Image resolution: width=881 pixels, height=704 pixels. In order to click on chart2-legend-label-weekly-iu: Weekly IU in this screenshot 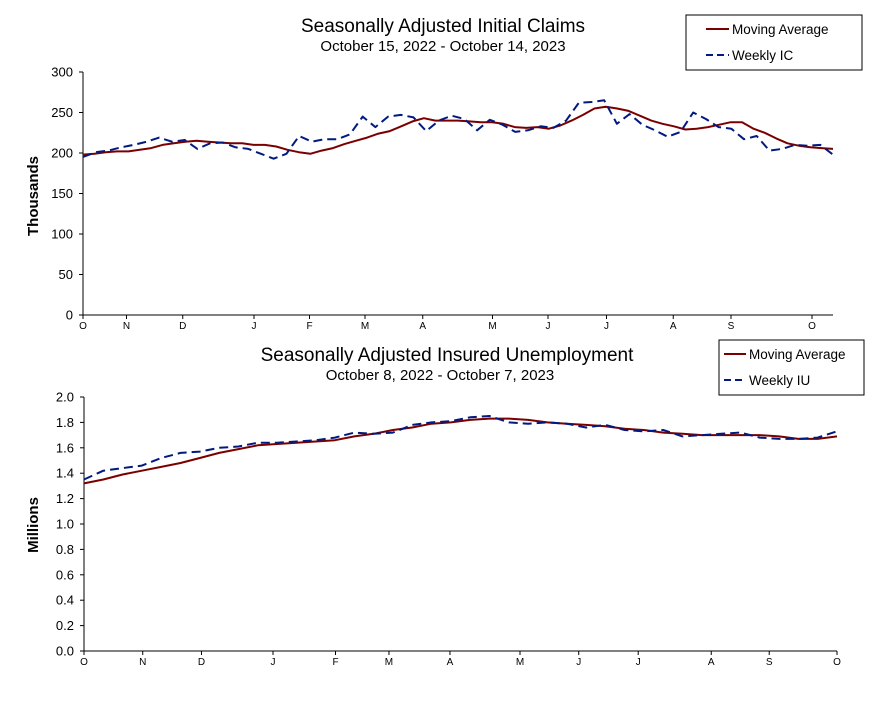, I will do `click(779, 380)`.